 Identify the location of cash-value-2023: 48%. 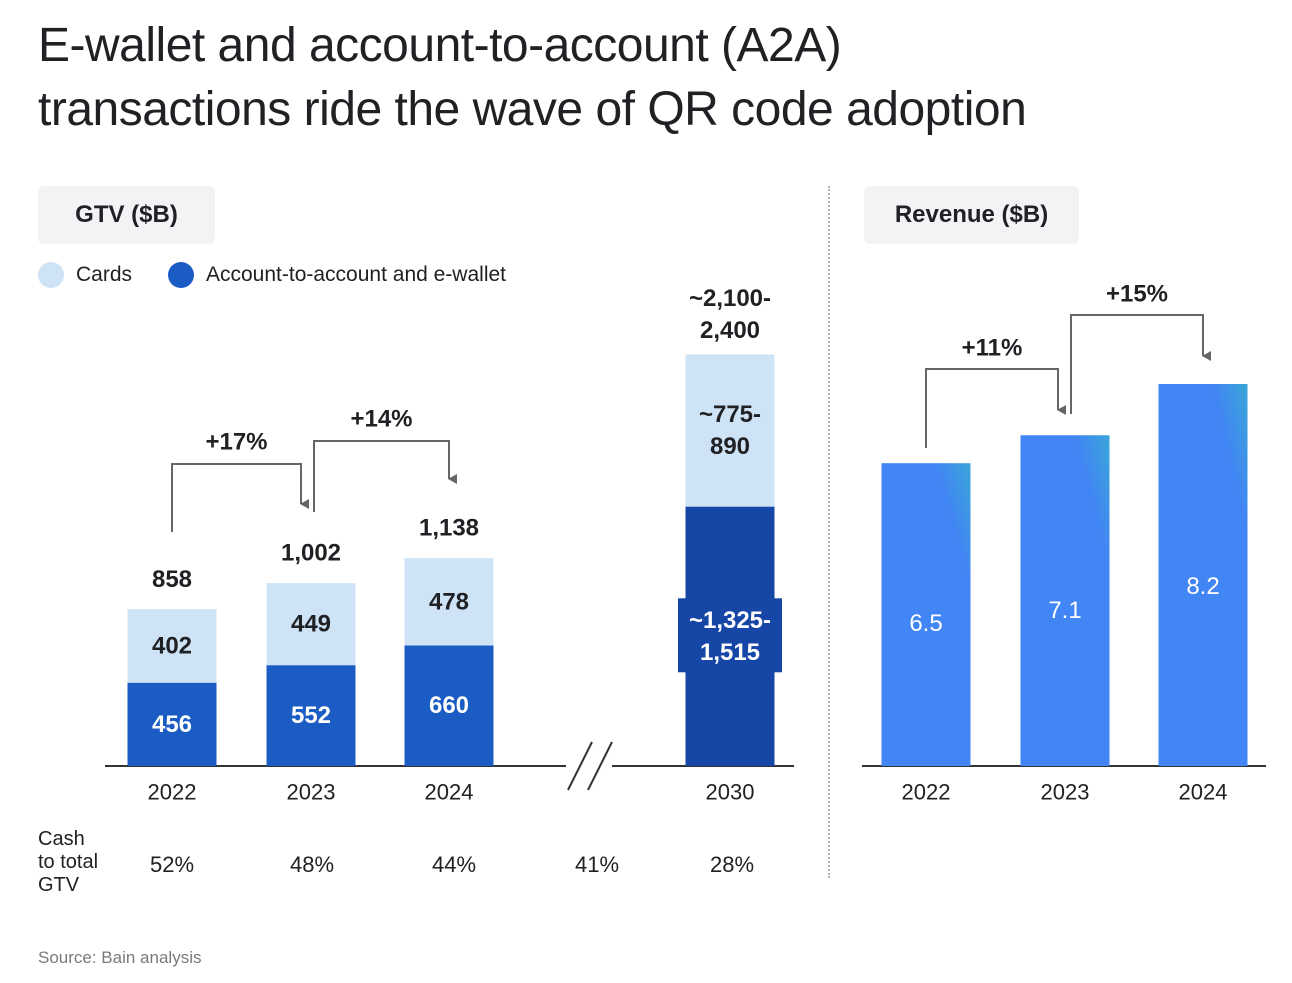
(312, 864).